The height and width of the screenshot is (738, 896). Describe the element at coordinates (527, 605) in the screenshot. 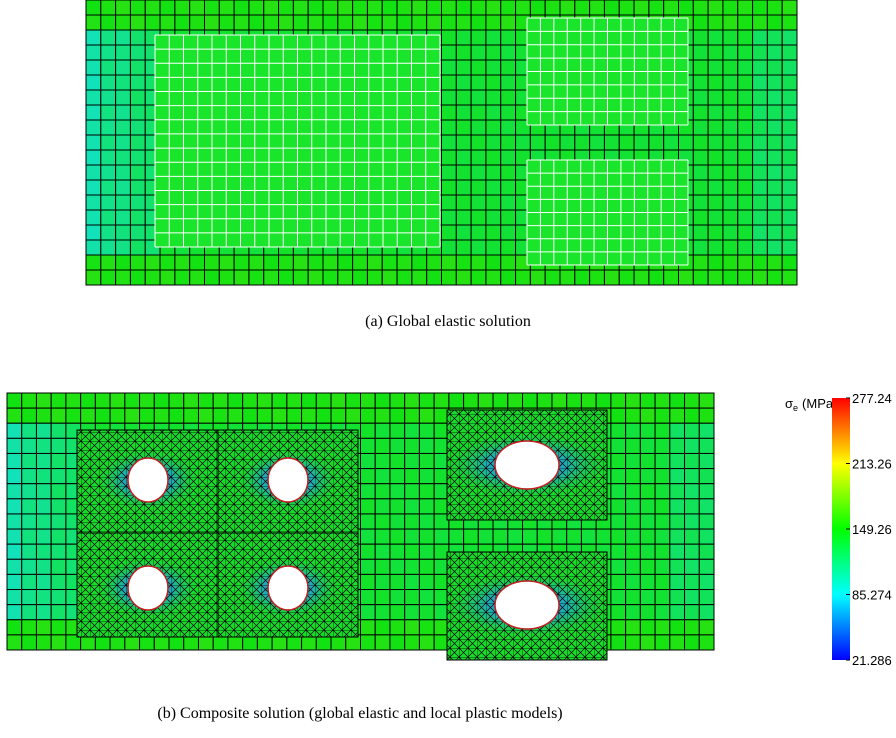

I see `hole` at that location.